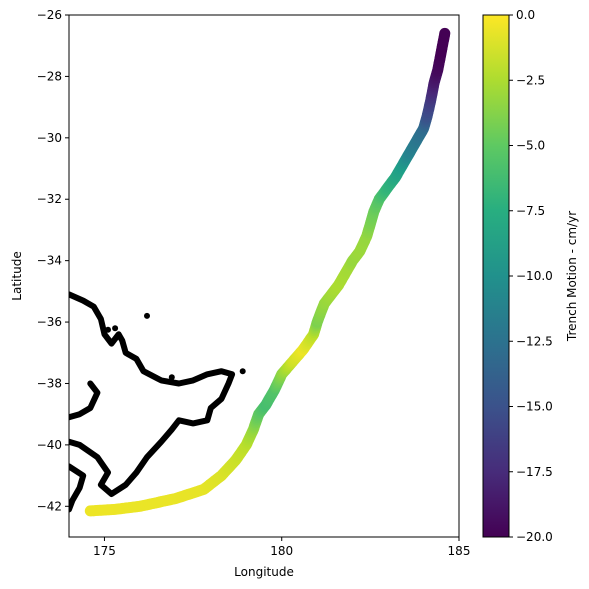 The width and height of the screenshot is (589, 589). Describe the element at coordinates (445, 33) in the screenshot. I see `trench-point` at that location.